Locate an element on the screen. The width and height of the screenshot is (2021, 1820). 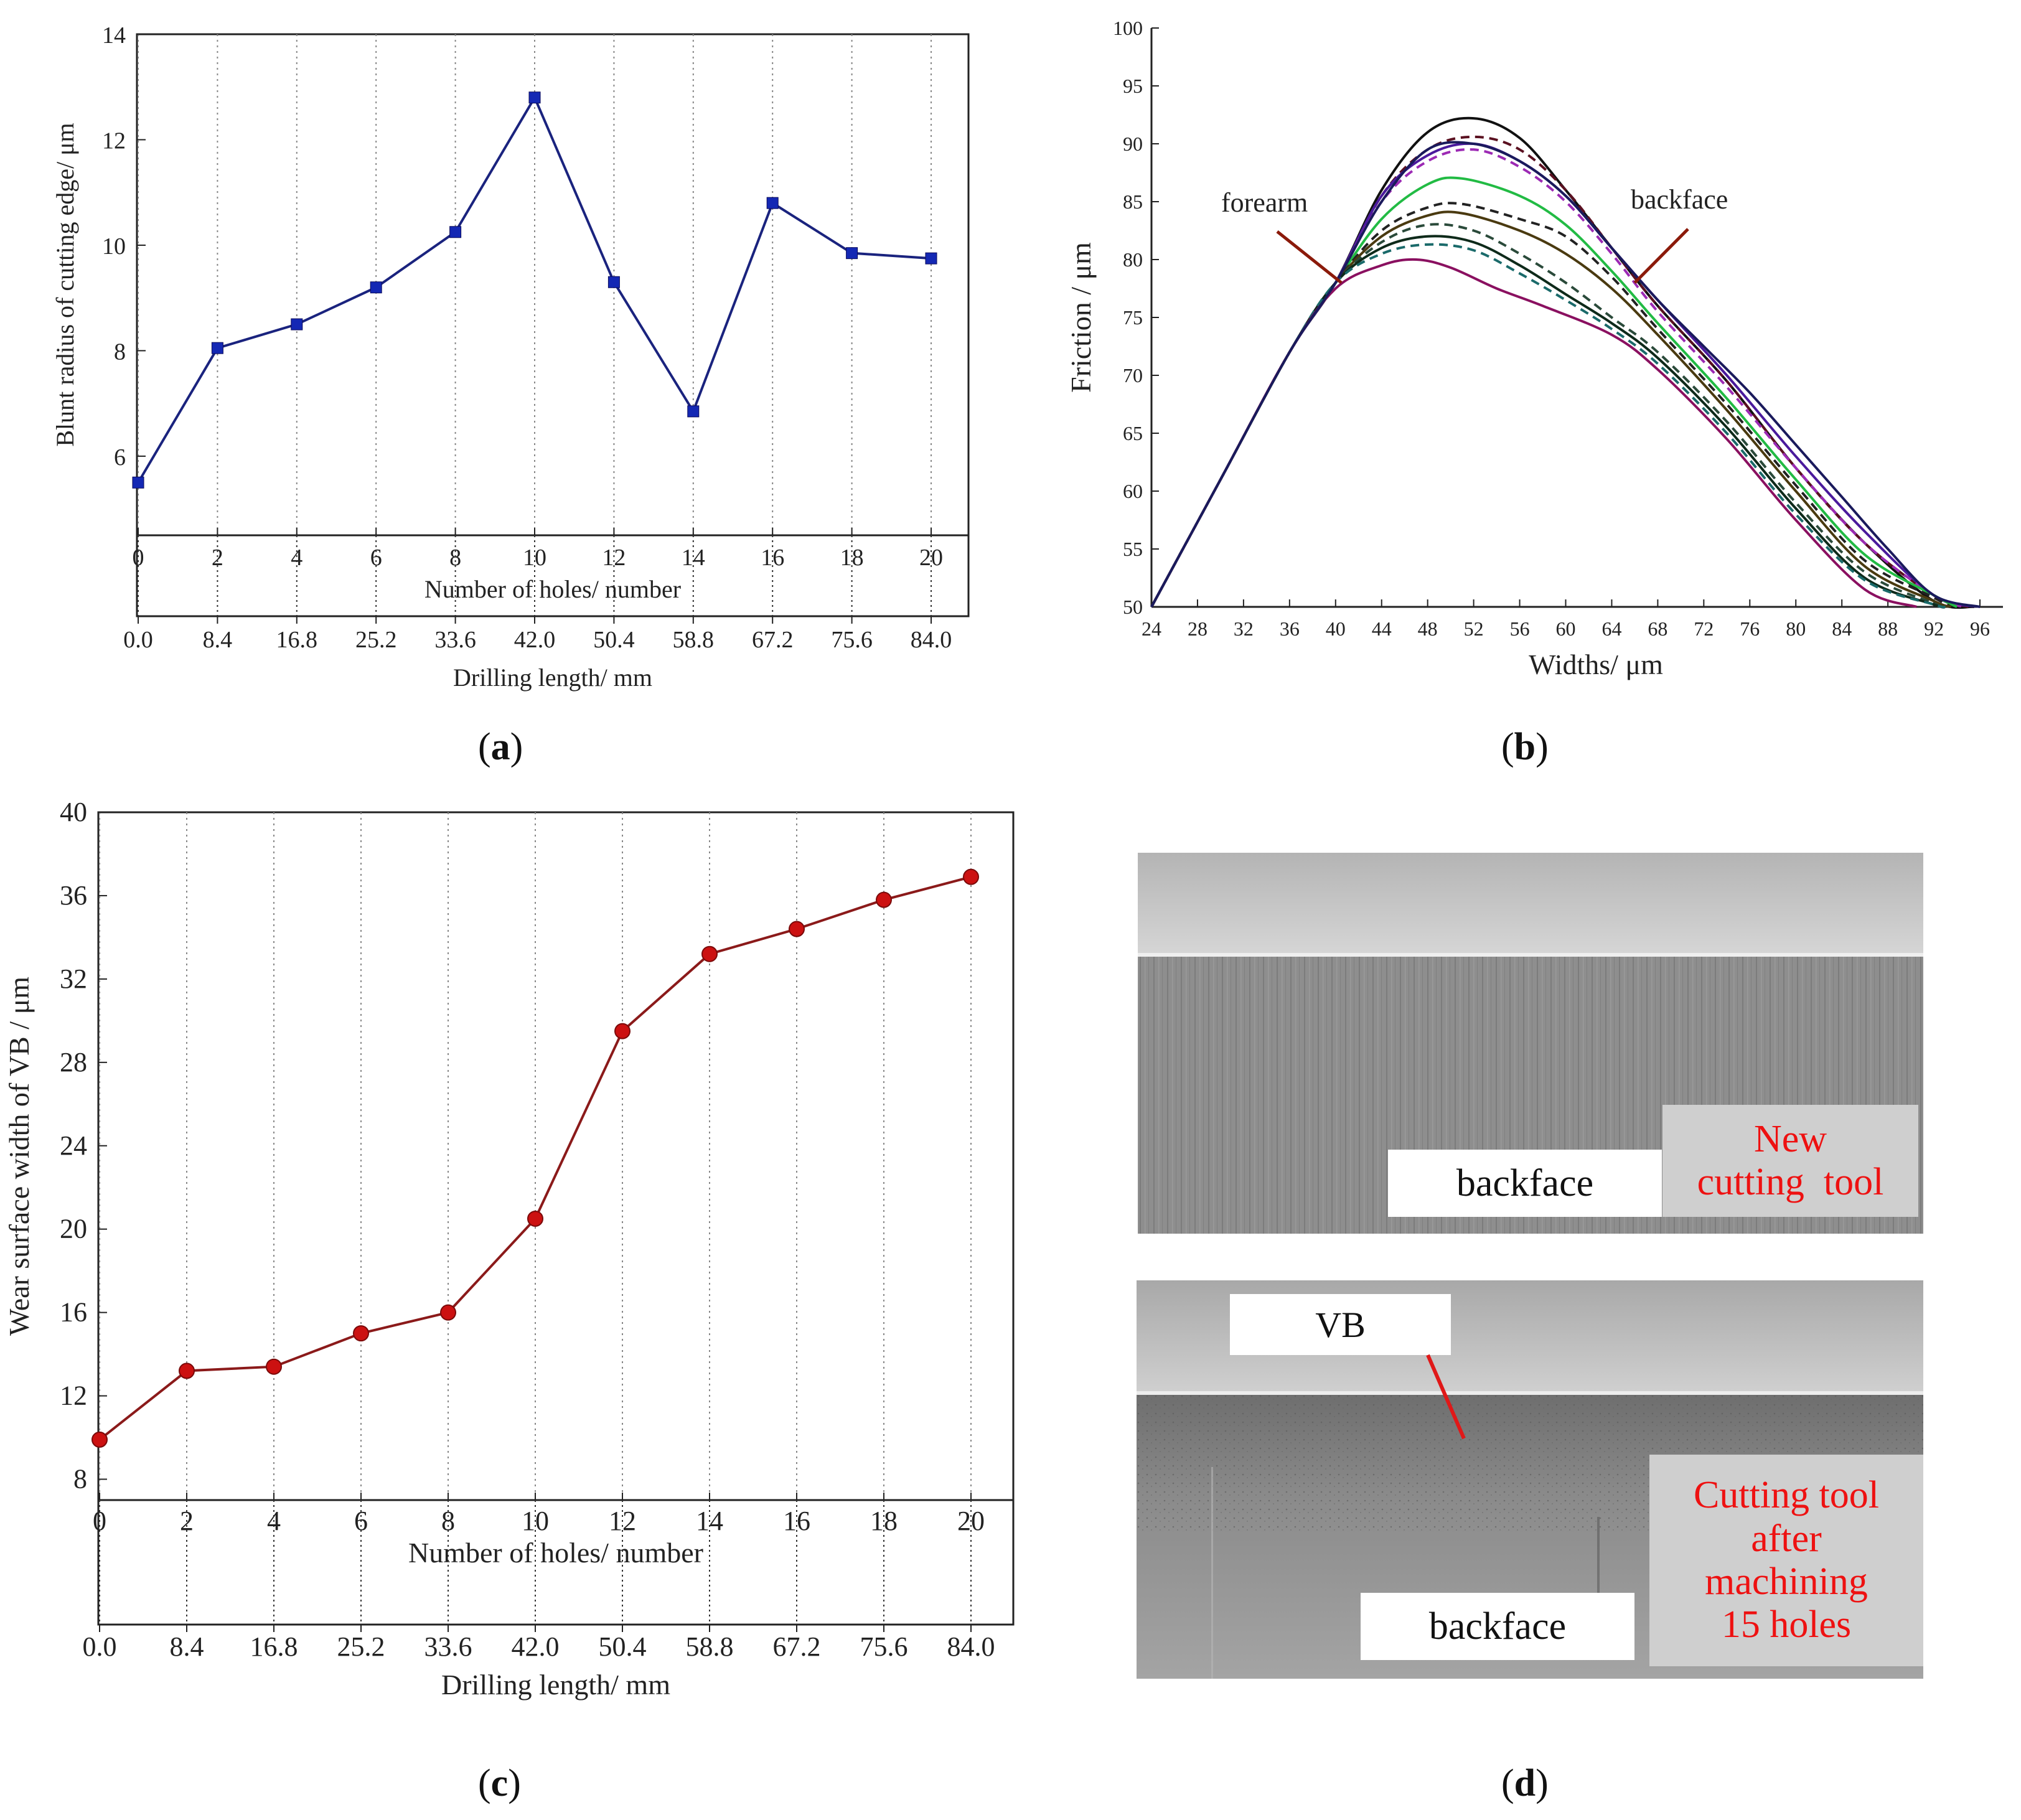
chart-b-arrow-backface is located at coordinates (1661, 256).